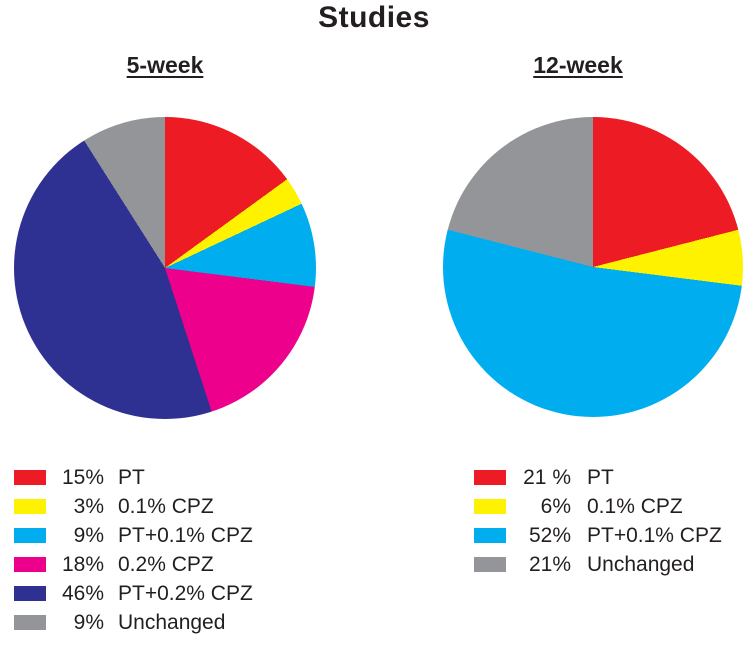 Image resolution: width=748 pixels, height=645 pixels. Describe the element at coordinates (166, 564) in the screenshot. I see `legend-label: 0.2% CPZ` at that location.